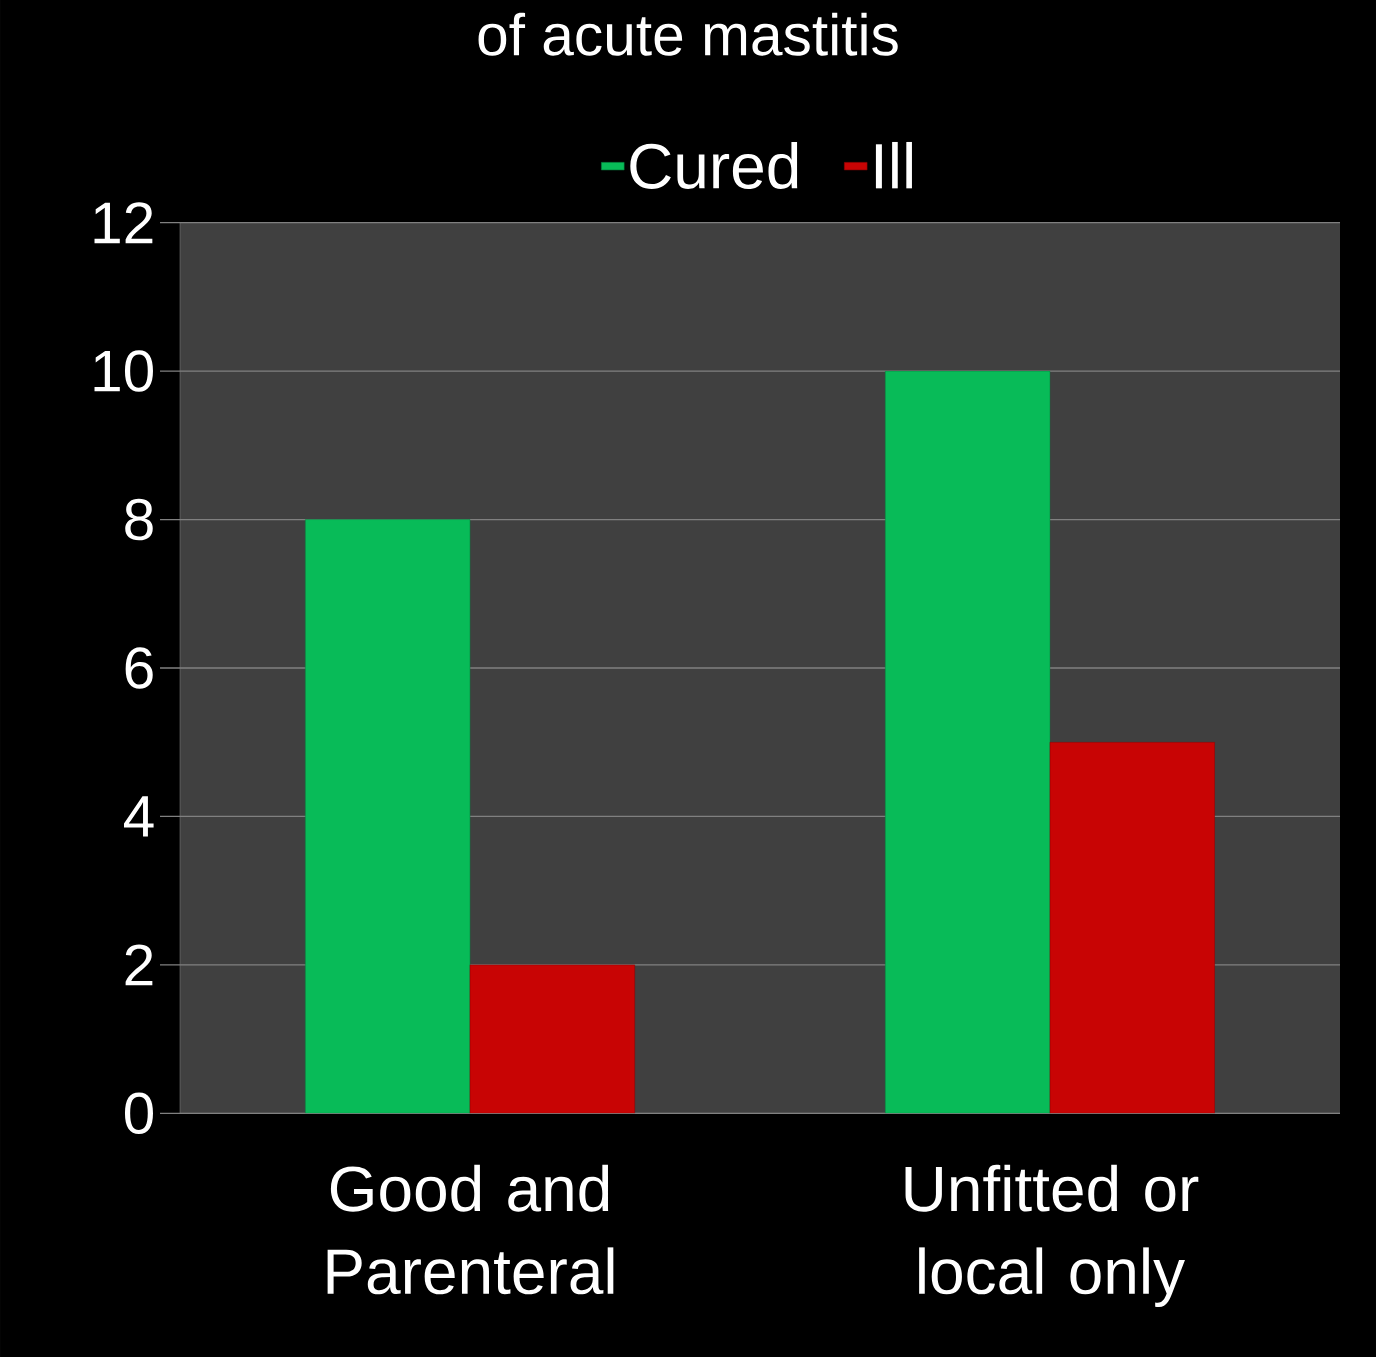 The height and width of the screenshot is (1357, 1376). What do you see at coordinates (139, 816) in the screenshot?
I see `y-tick-label: 4` at bounding box center [139, 816].